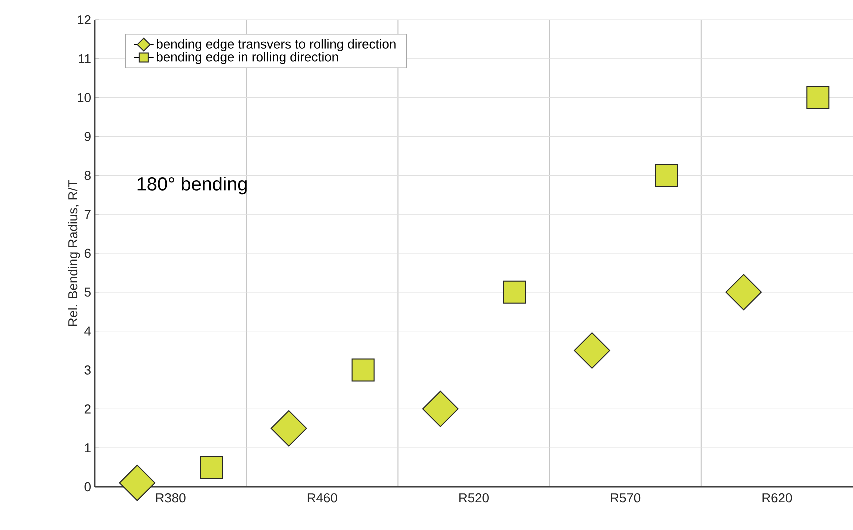 Image resolution: width=853 pixels, height=530 pixels. I want to click on y-tick-label: 5, so click(87, 292).